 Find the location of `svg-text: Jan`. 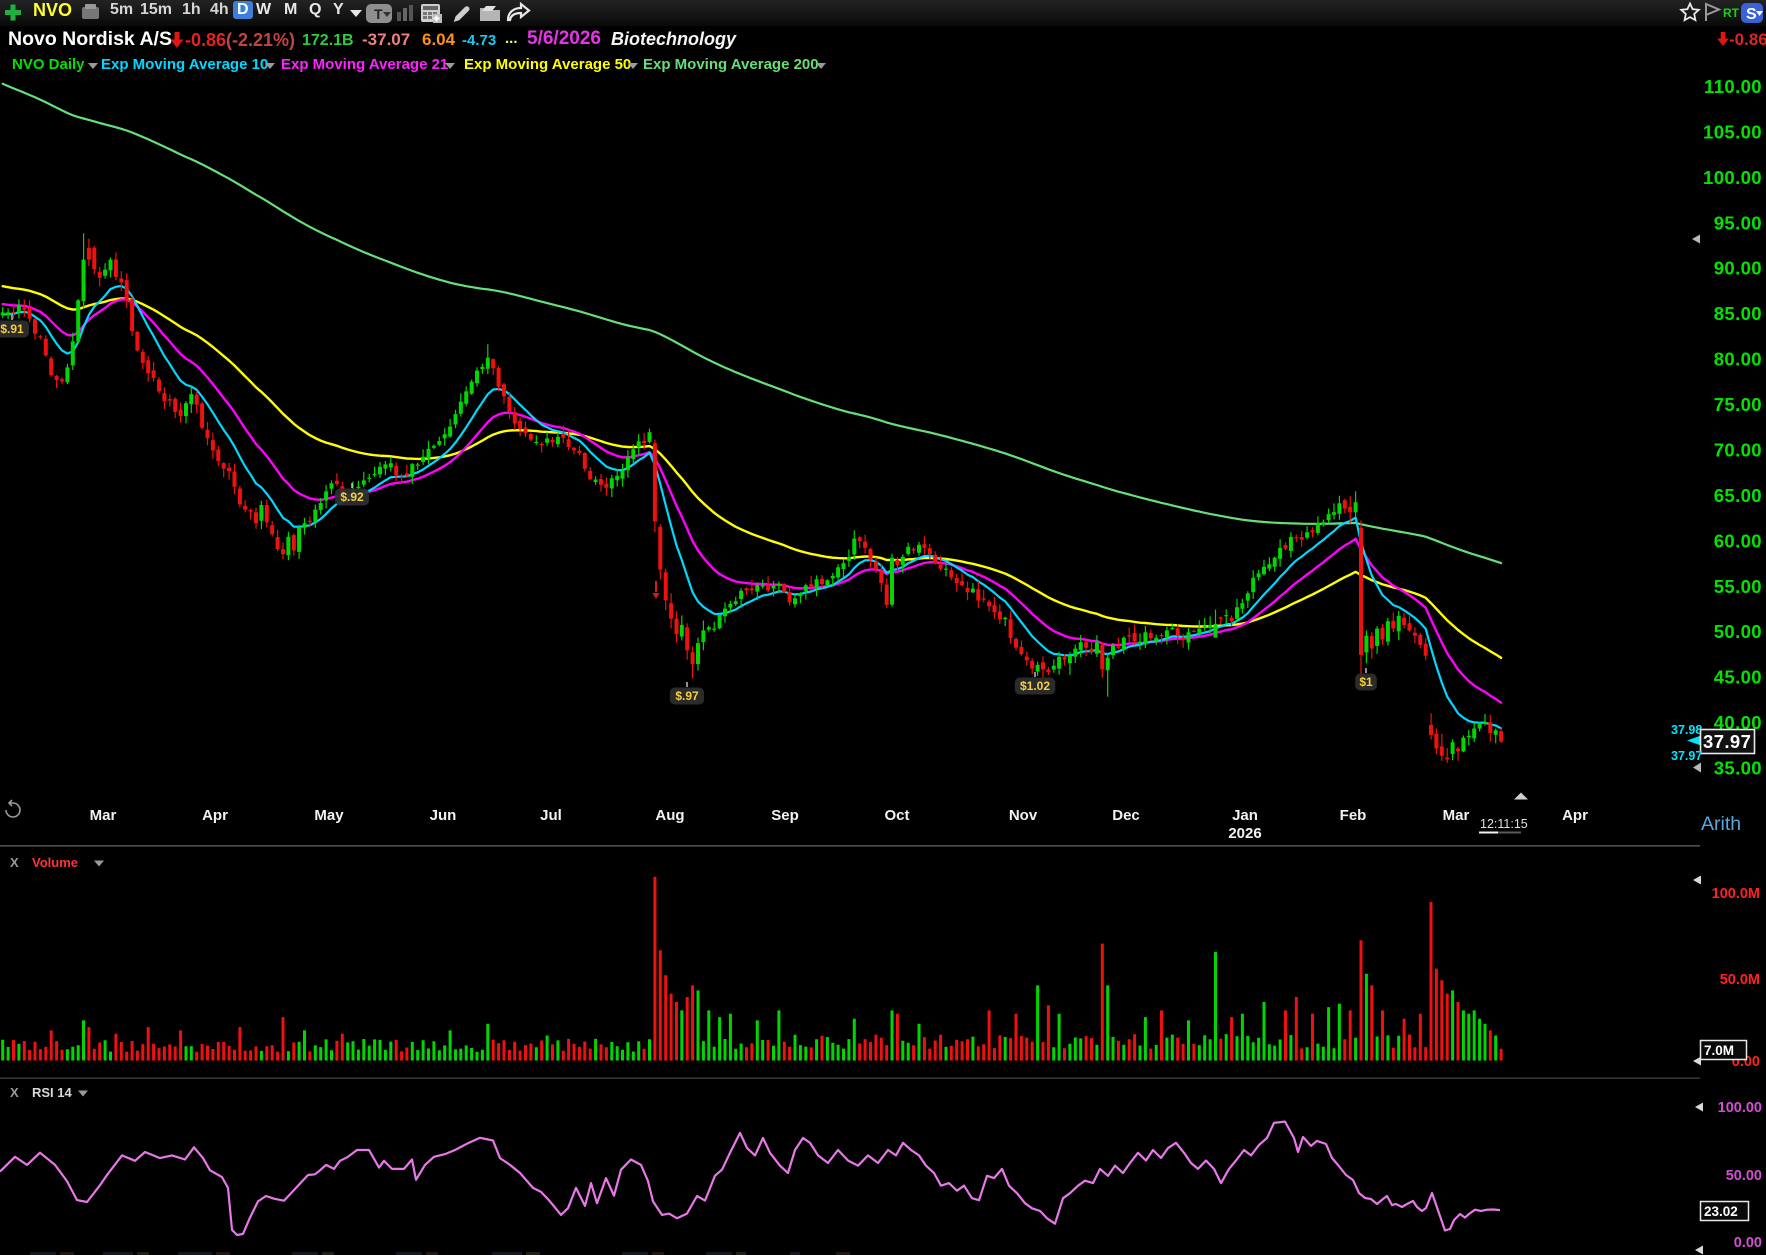

svg-text: Jan is located at coordinates (1245, 815).